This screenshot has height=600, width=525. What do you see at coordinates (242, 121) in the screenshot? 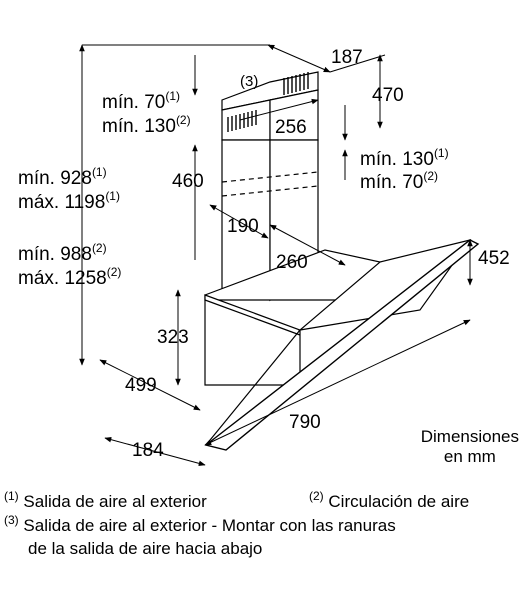
I see `vent-grille-left` at bounding box center [242, 121].